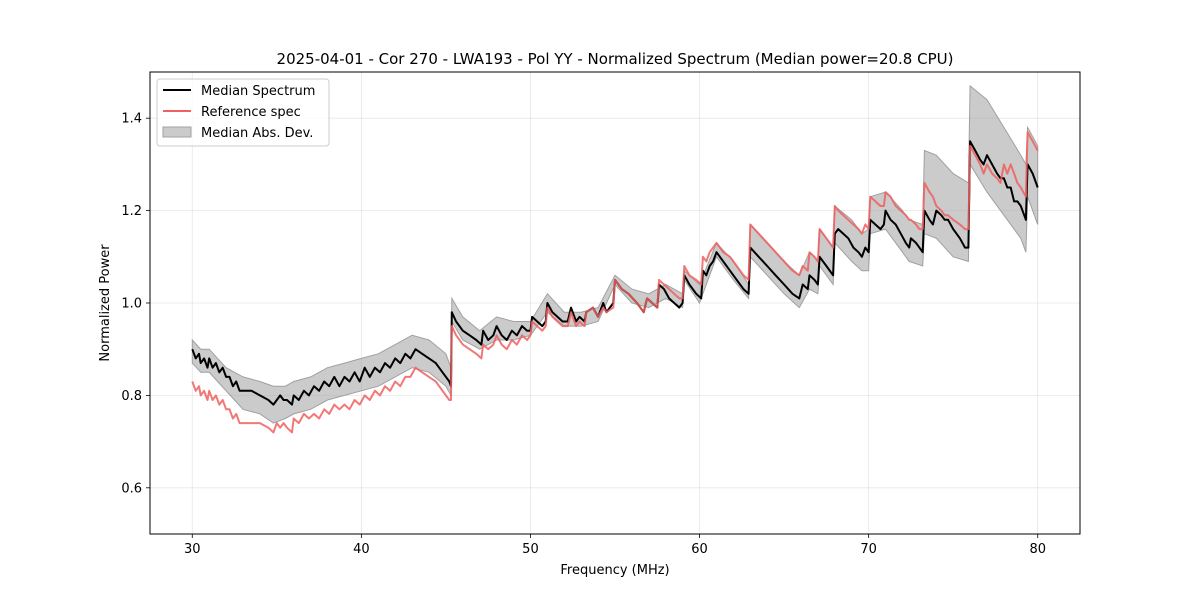 The image size is (1200, 600). What do you see at coordinates (868, 549) in the screenshot?
I see `x-tick-label: 70` at bounding box center [868, 549].